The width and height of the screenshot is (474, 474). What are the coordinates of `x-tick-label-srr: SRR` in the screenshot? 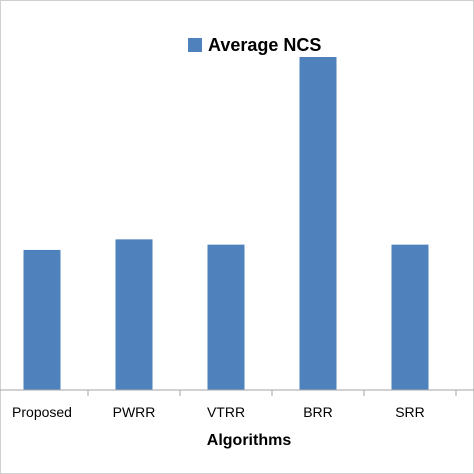 It's located at (410, 412).